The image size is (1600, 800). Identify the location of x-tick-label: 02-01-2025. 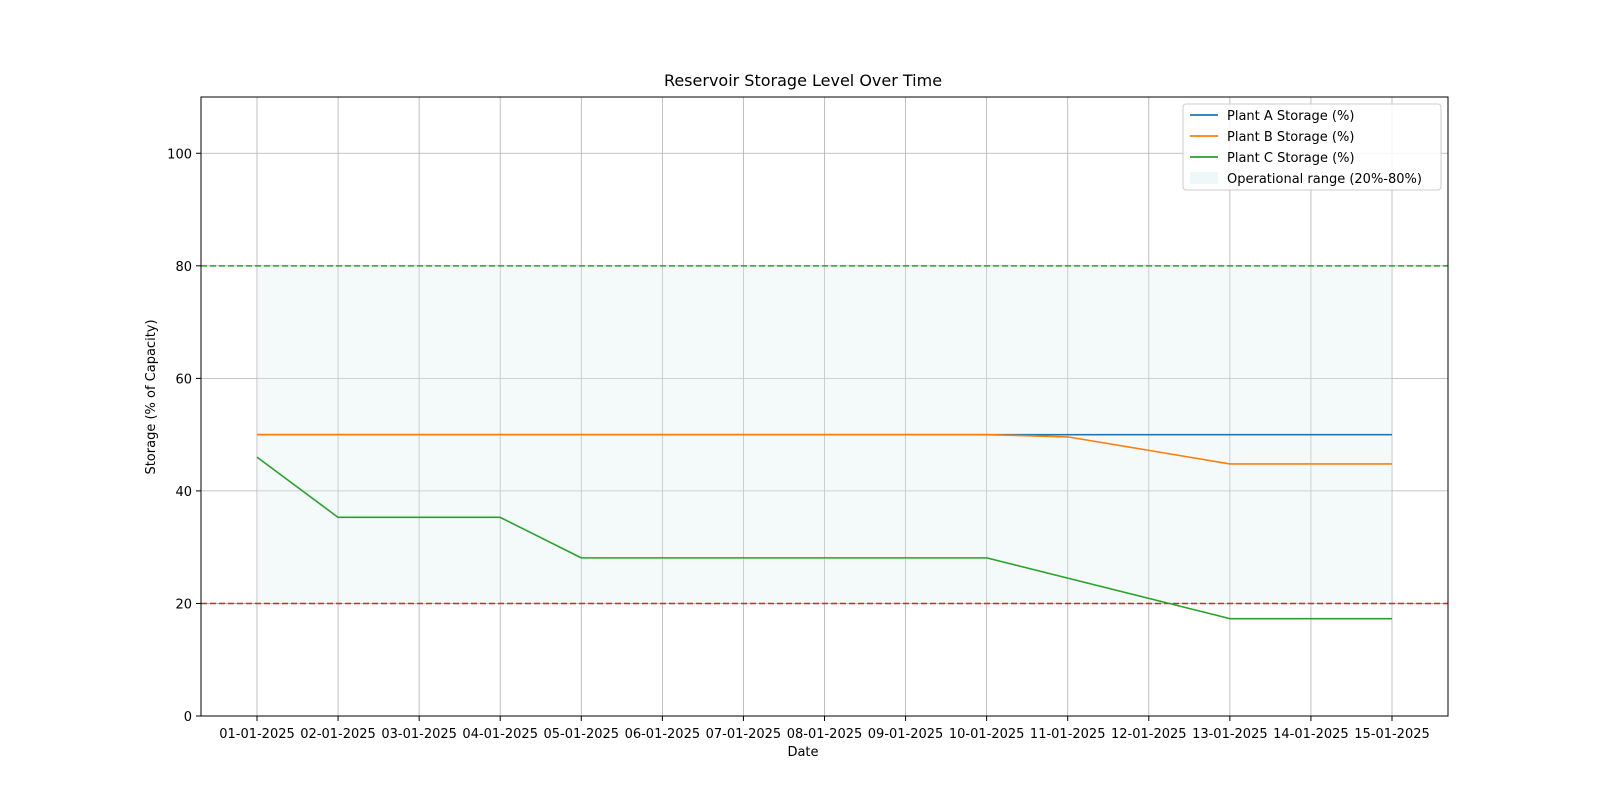
(338, 734).